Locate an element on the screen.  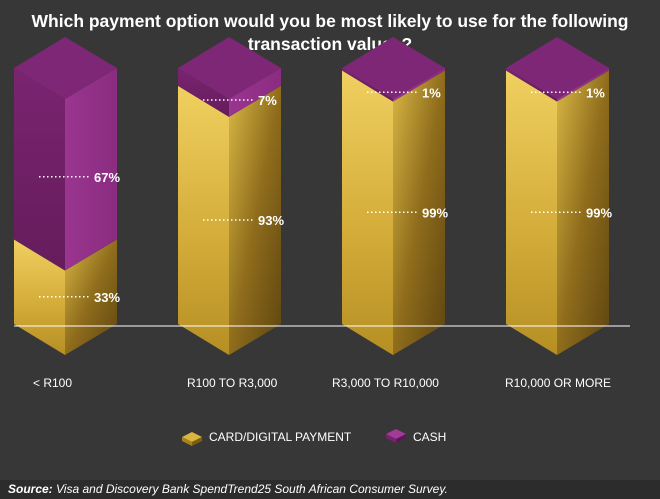
label-card: 33% is located at coordinates (107, 297).